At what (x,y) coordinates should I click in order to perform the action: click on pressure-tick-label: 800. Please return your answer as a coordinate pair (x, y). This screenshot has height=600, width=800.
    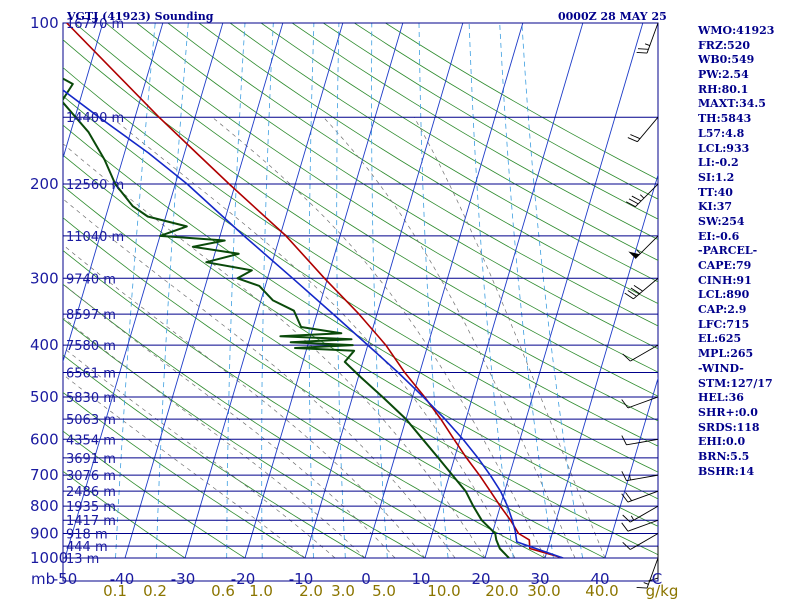
    Looking at the image, I should click on (44, 506).